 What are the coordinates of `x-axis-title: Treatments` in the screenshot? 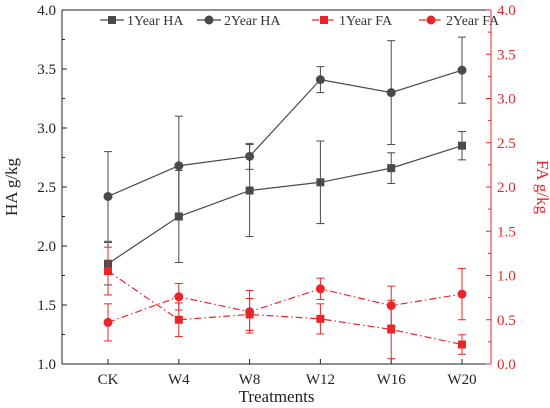 It's located at (277, 396).